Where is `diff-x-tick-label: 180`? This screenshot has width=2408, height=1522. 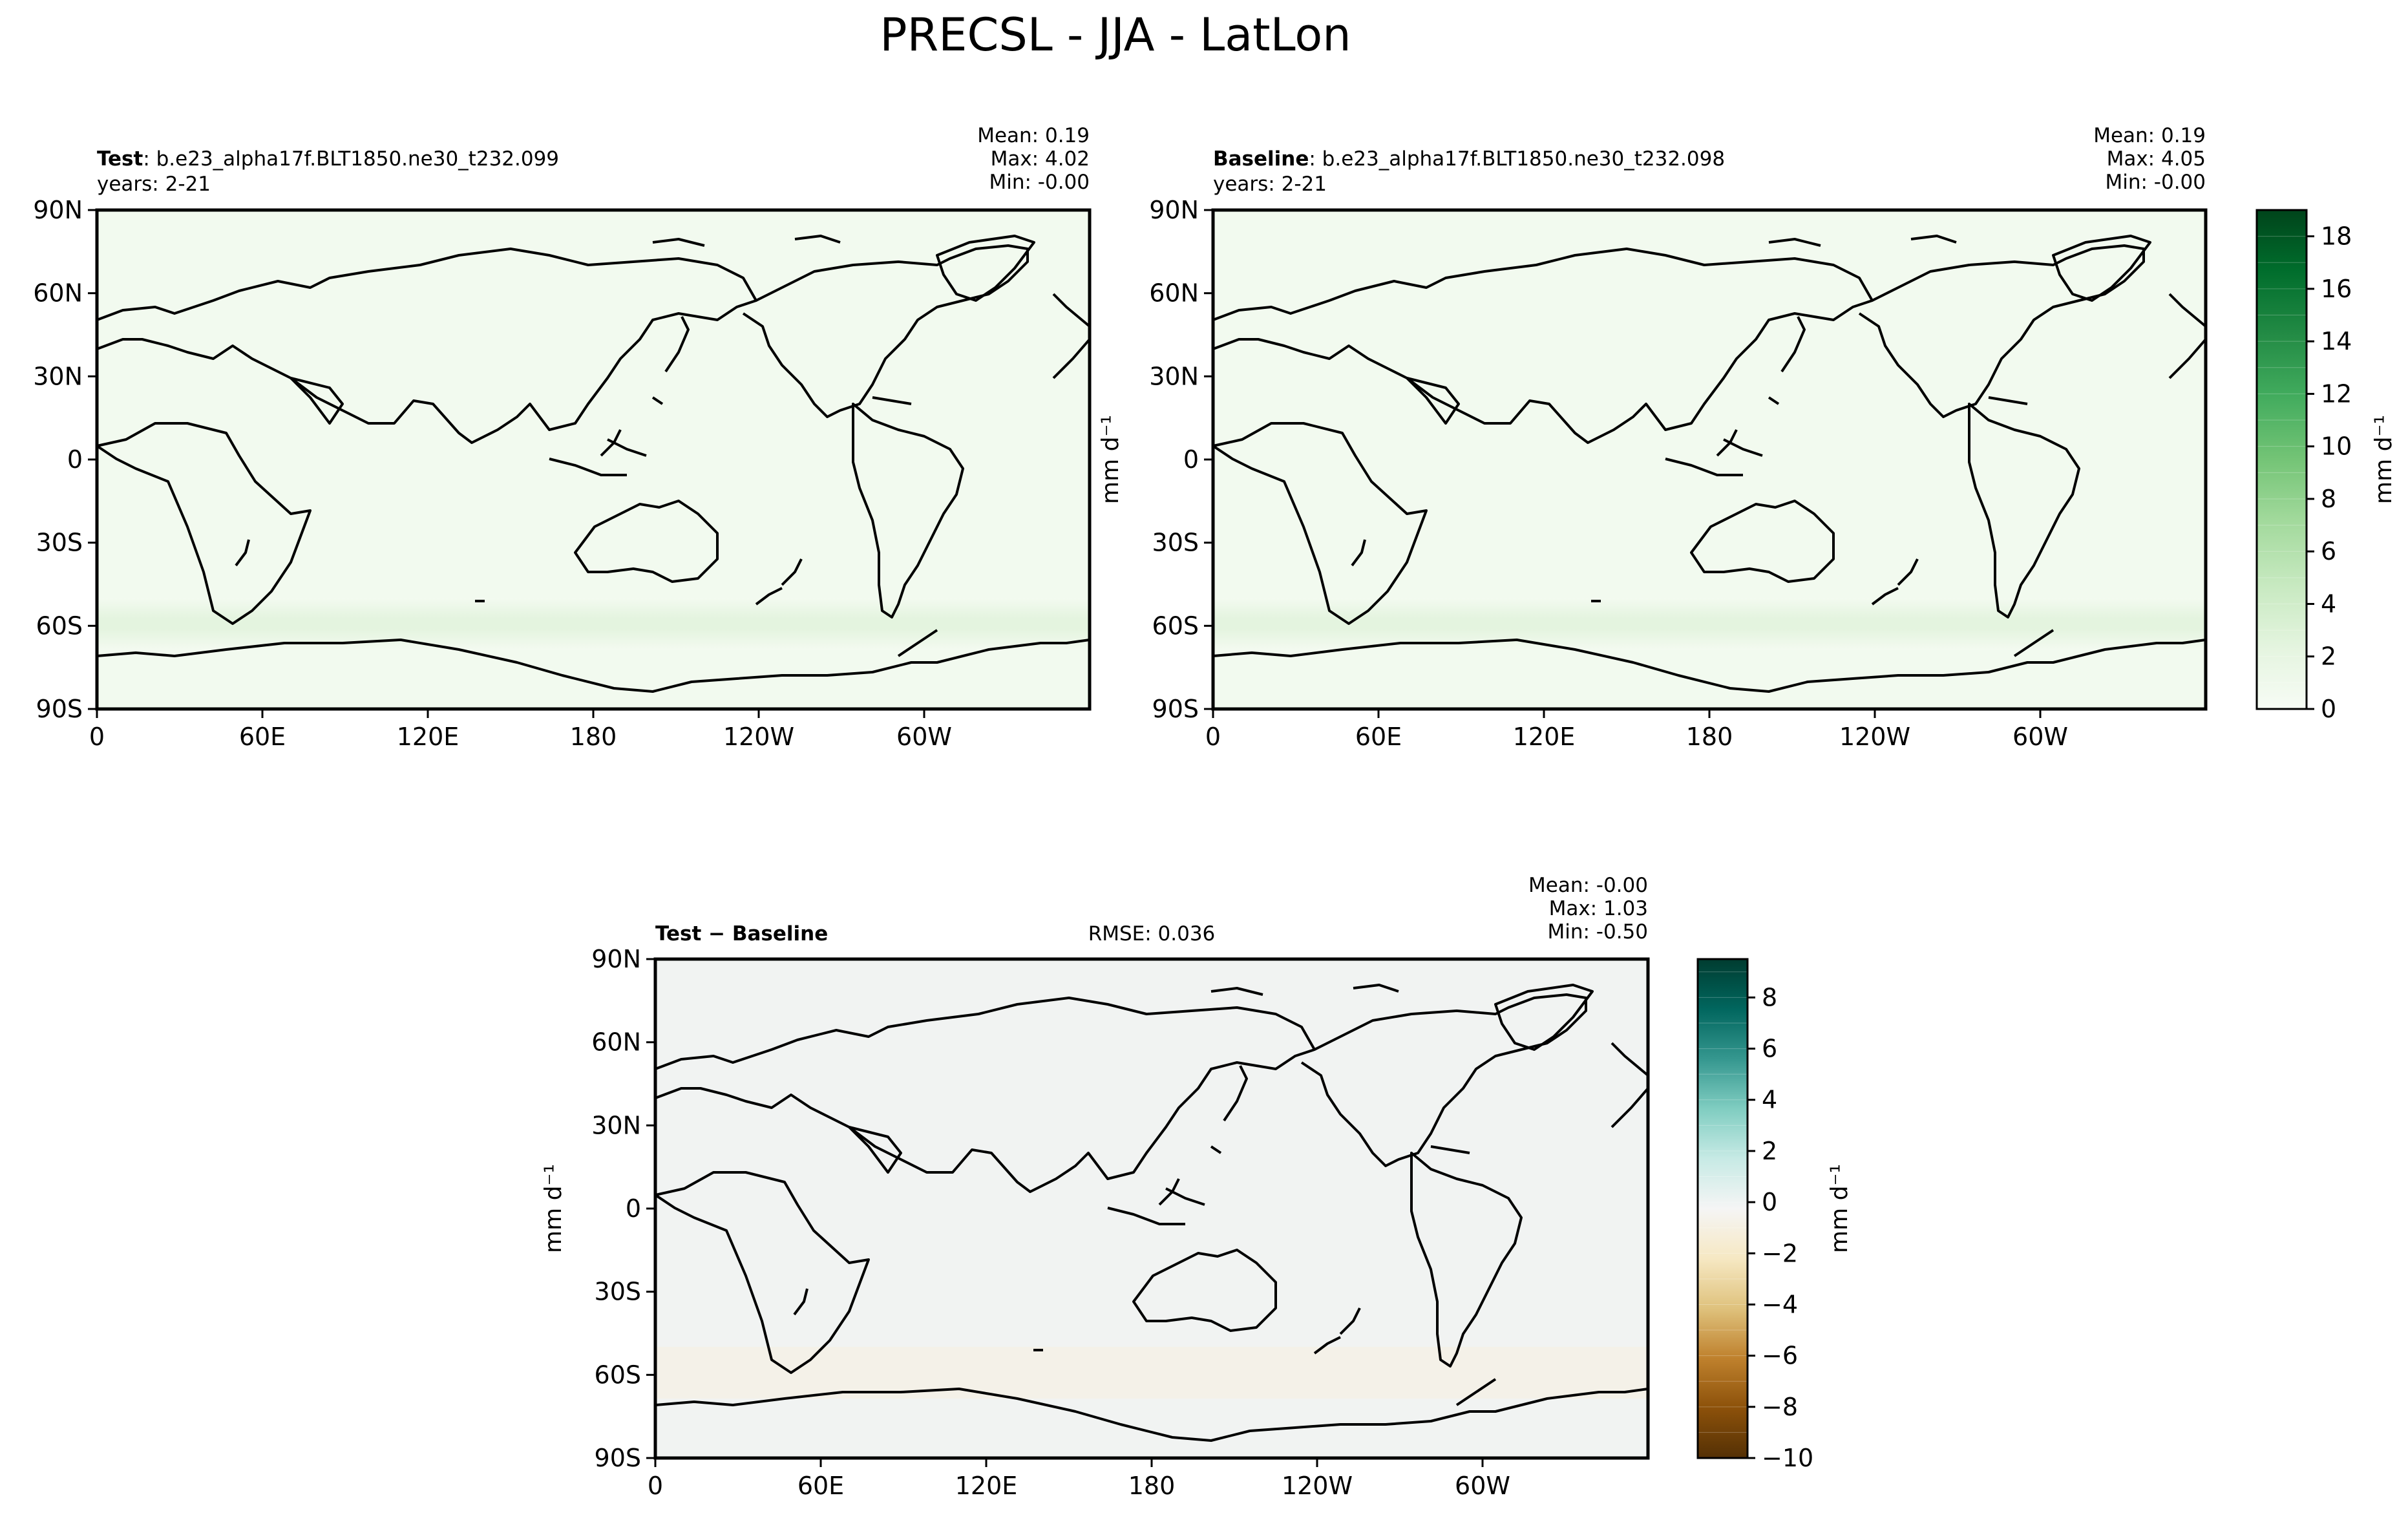 diff-x-tick-label: 180 is located at coordinates (1152, 1486).